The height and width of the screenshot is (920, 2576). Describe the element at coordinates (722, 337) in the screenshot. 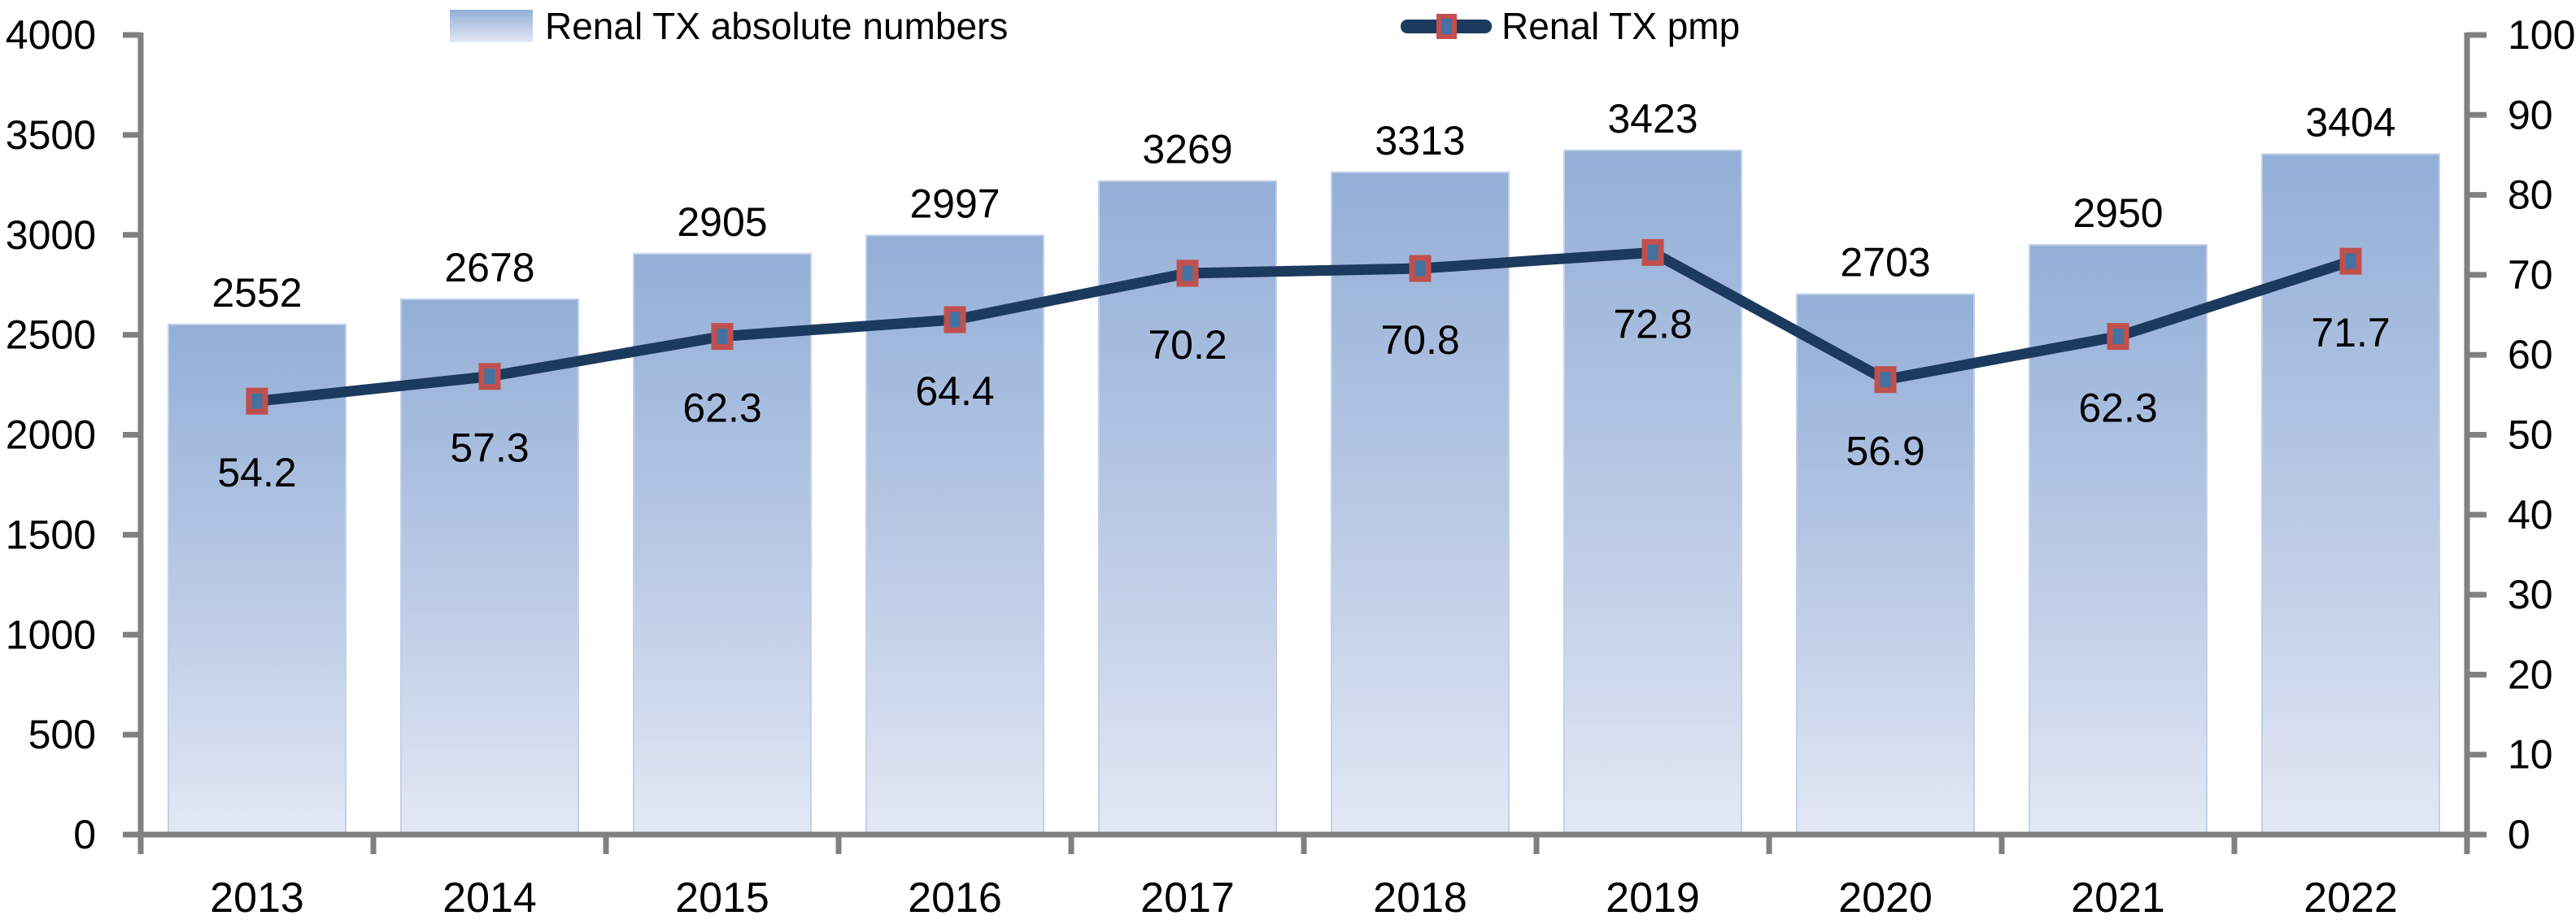

I see `pmp-marker-2015` at that location.